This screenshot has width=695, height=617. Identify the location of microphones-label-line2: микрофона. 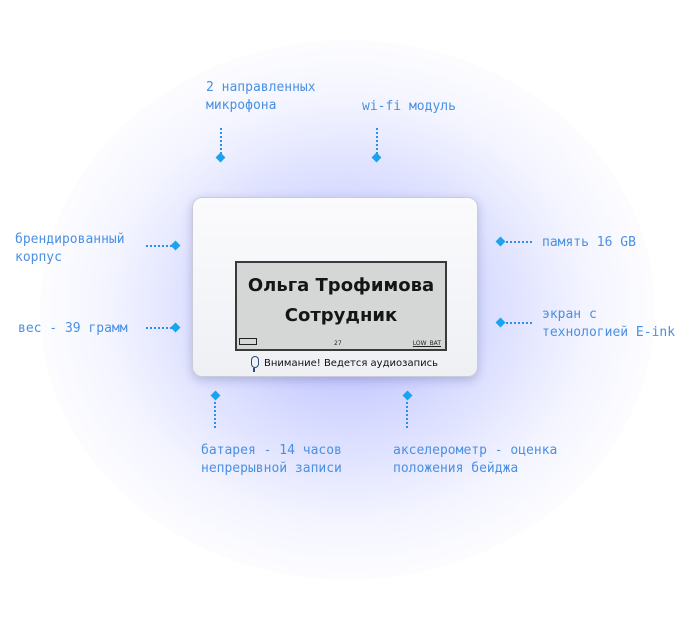
(241, 105).